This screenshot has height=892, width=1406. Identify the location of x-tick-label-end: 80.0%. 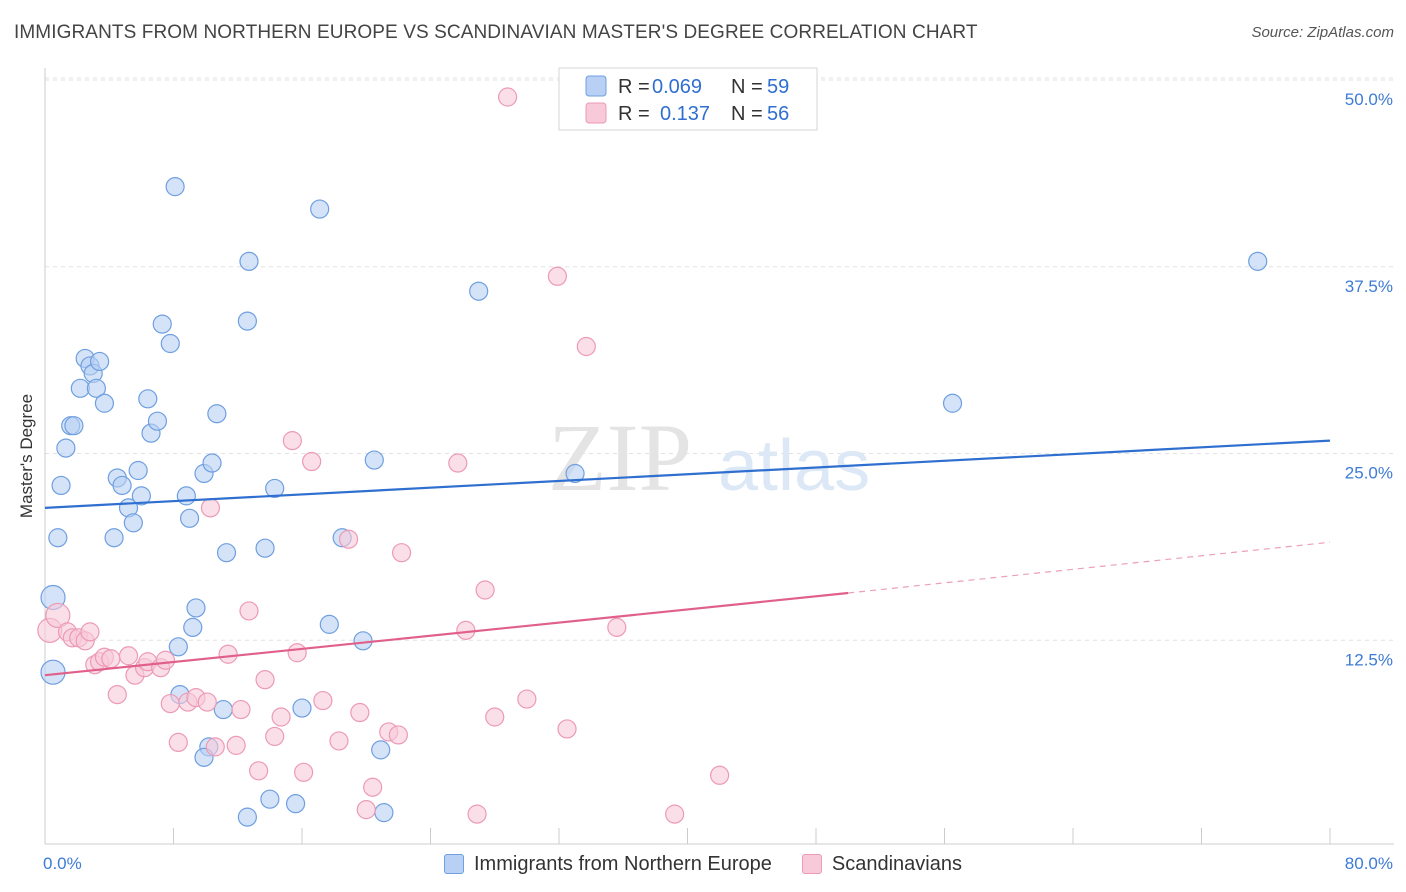
(1369, 863).